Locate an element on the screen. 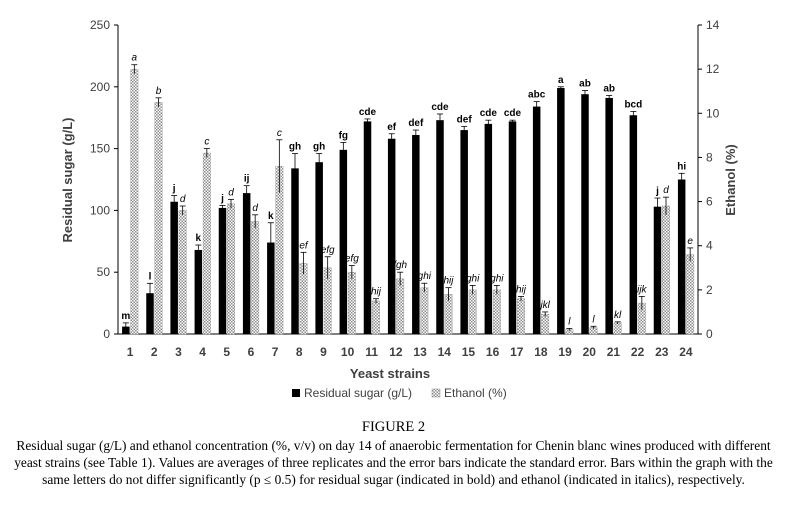 This screenshot has width=787, height=526. x-tick-label: 14 is located at coordinates (445, 352).